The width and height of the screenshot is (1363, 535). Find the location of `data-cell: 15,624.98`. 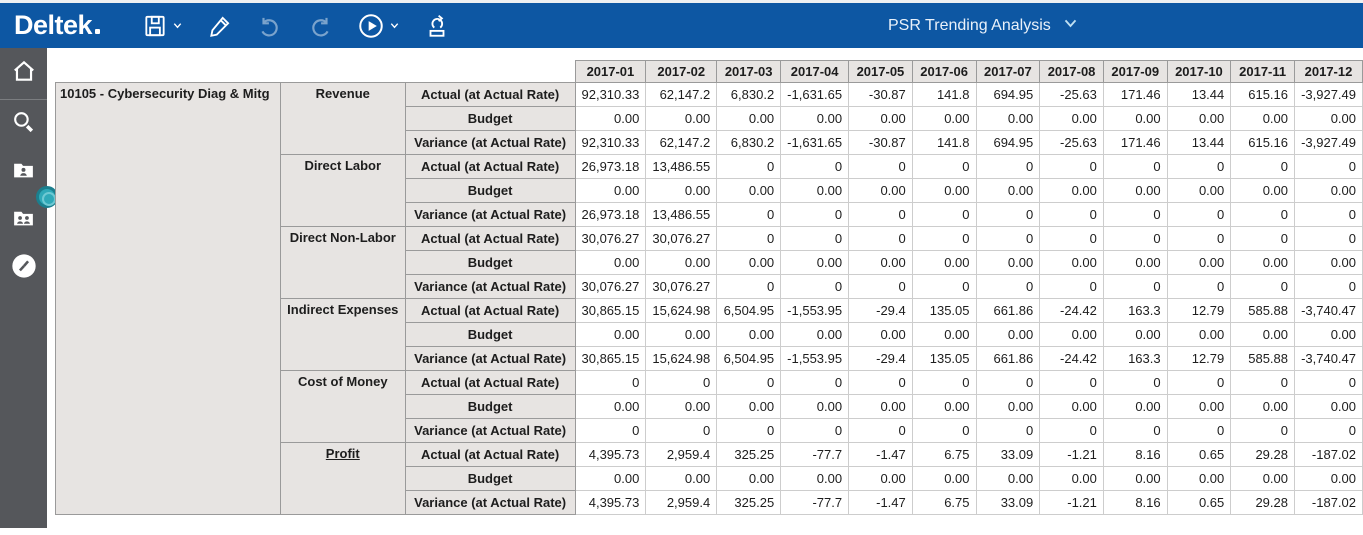

data-cell: 15,624.98 is located at coordinates (681, 310).